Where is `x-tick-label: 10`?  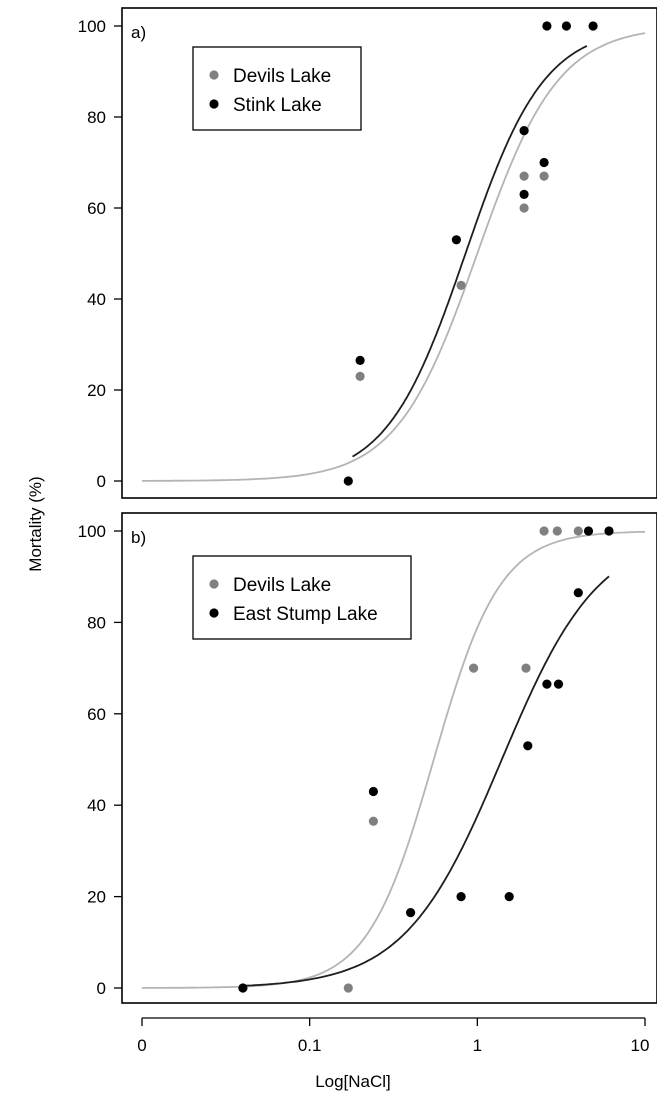 x-tick-label: 10 is located at coordinates (640, 1045).